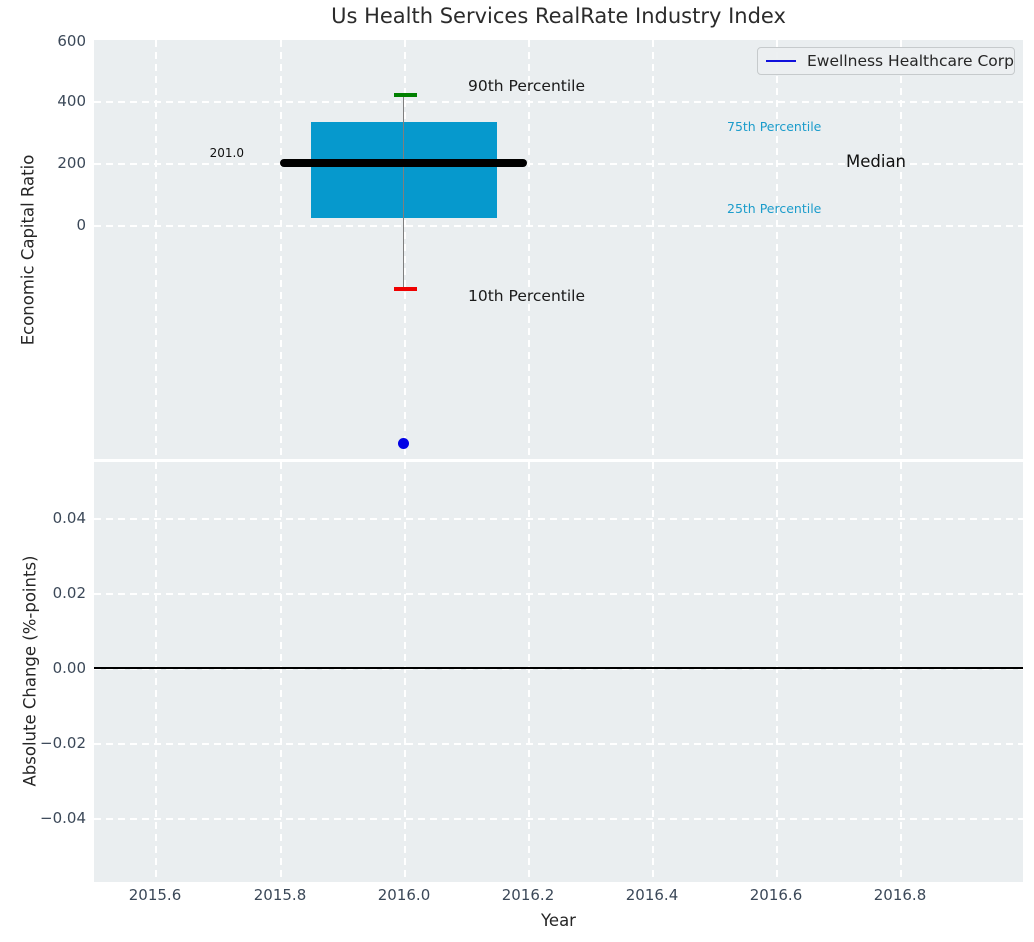 The image size is (1034, 942). Describe the element at coordinates (69, 518) in the screenshot. I see `y-tick-label: 0.04` at that location.